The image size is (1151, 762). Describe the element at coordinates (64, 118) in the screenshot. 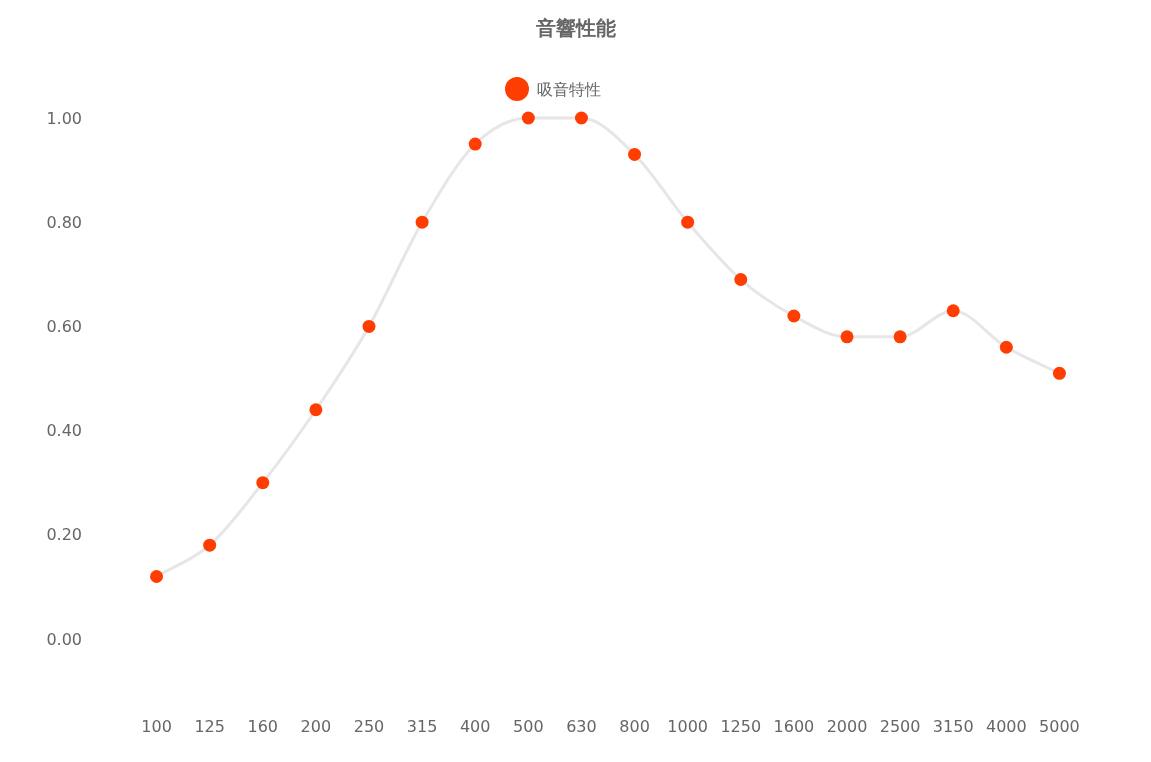

I see `ytick: 1.00` at that location.